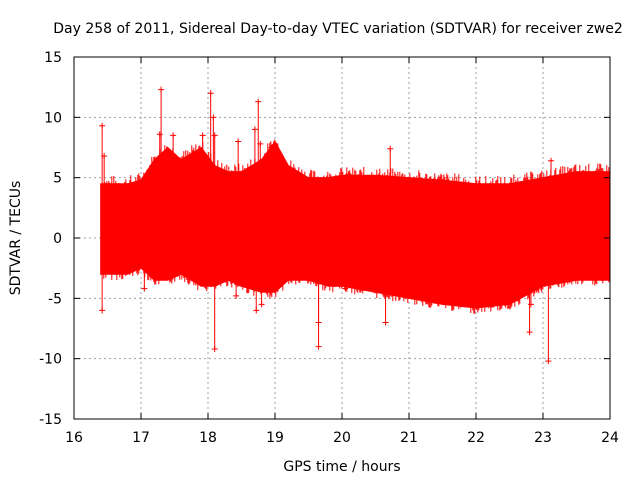  What do you see at coordinates (74, 438) in the screenshot?
I see `x-tick-label: 16` at bounding box center [74, 438].